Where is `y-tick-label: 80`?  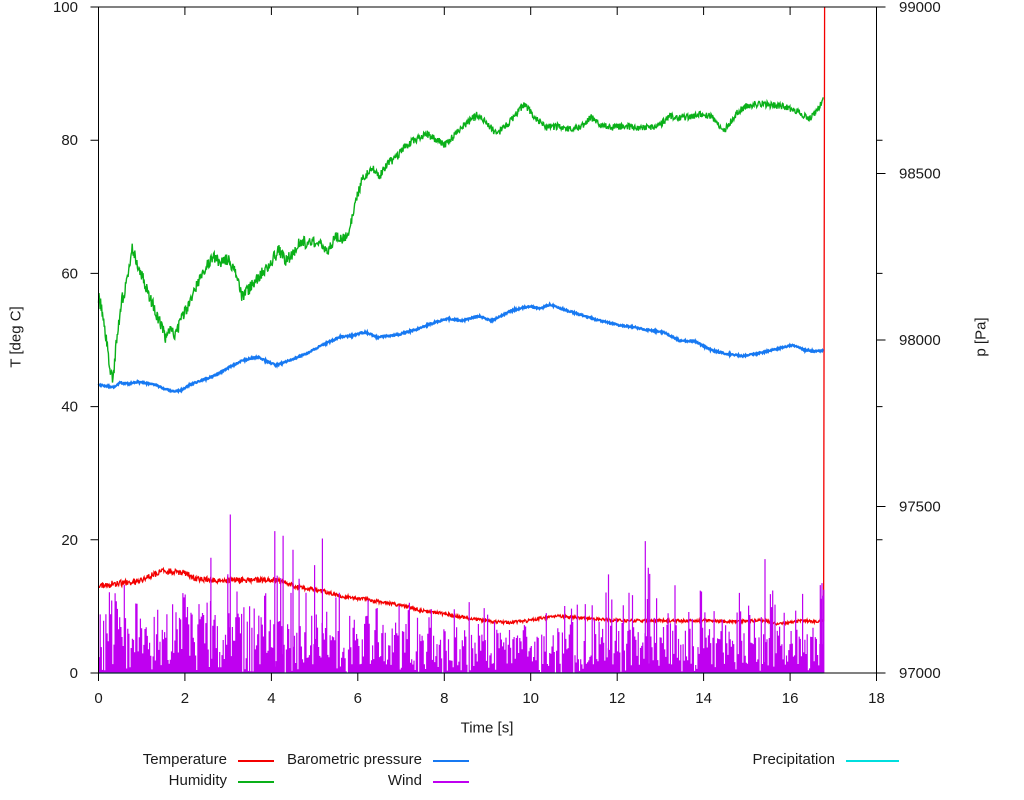 y-tick-label: 80 is located at coordinates (69, 140).